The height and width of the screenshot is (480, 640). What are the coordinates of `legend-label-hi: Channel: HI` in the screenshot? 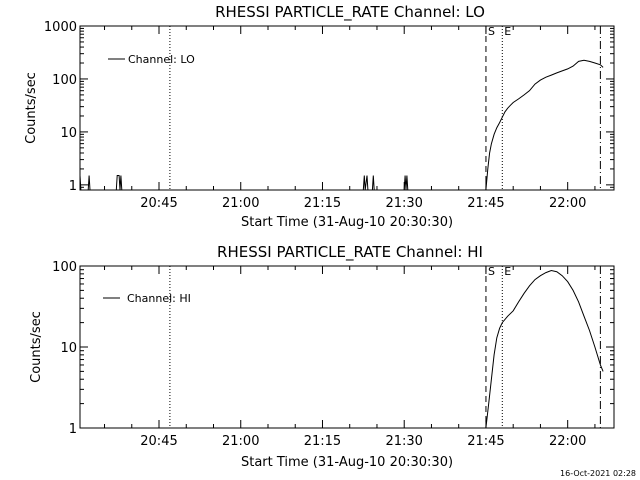 It's located at (159, 298).